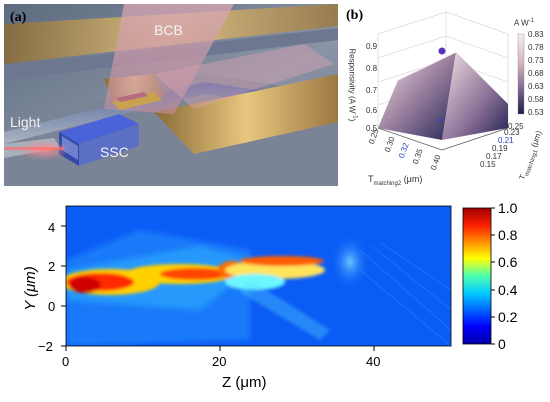 This screenshot has width=550, height=402. Describe the element at coordinates (521, 74) in the screenshot. I see `panel-b-colorbar` at that location.